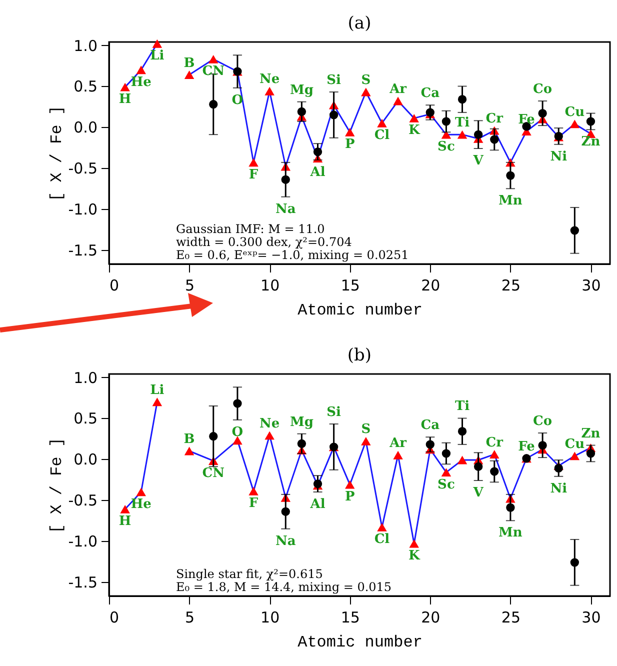  Describe the element at coordinates (510, 285) in the screenshot. I see `x-tick-label: 25` at that location.